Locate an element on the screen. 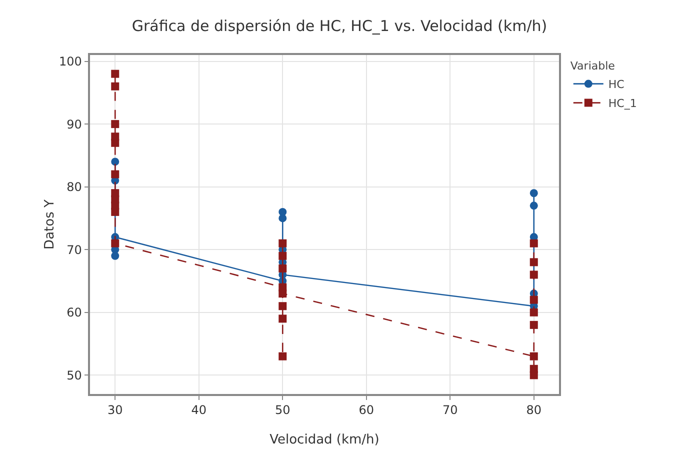 The width and height of the screenshot is (679, 454). legend-title: Variable is located at coordinates (593, 65).